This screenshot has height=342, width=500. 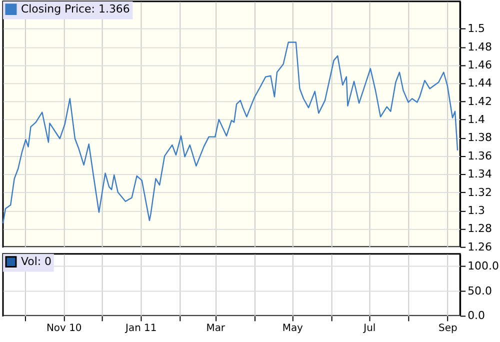 I want to click on x-tick-label: May, so click(x=293, y=328).